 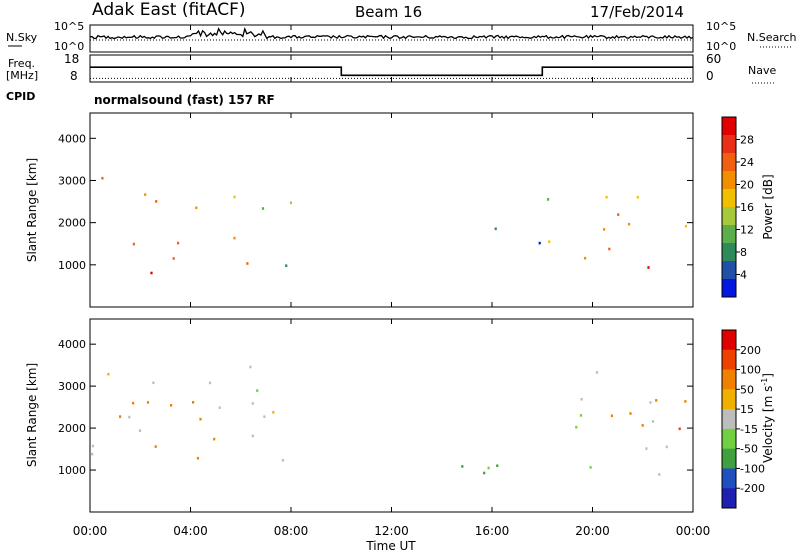 I want to click on velocity-colorbar-text: Velocity [m s, so click(x=768, y=424).